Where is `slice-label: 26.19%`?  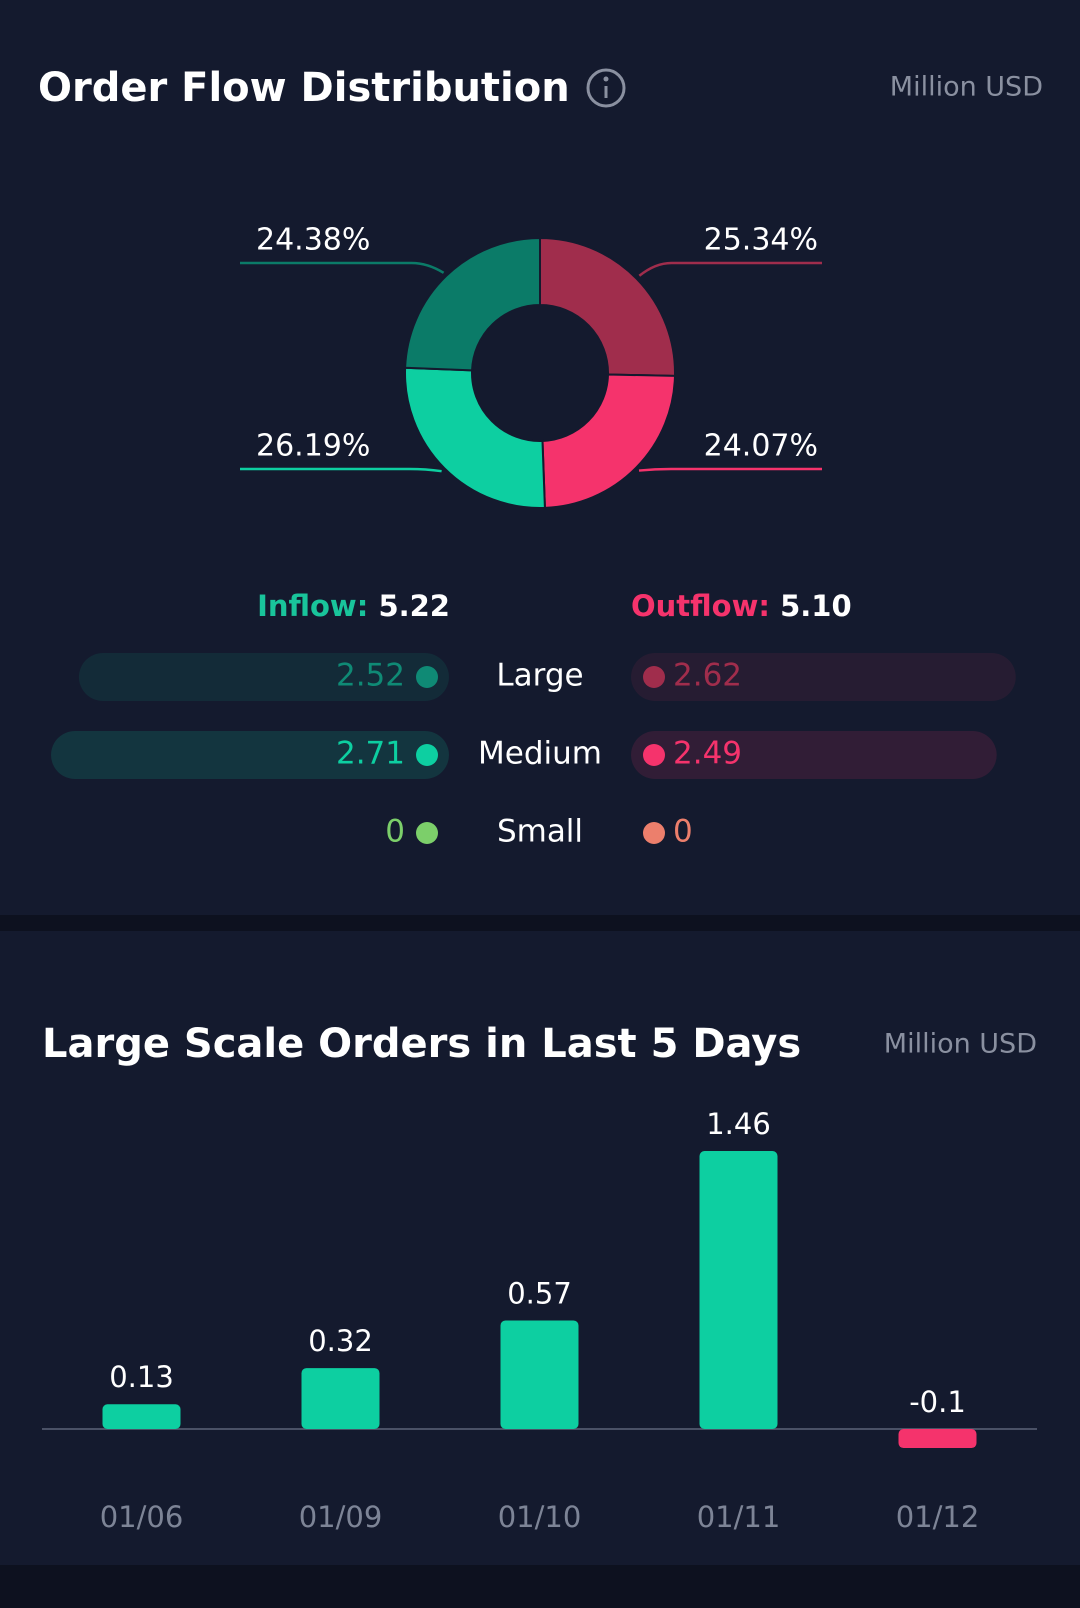
slice-label: 26.19% is located at coordinates (313, 446).